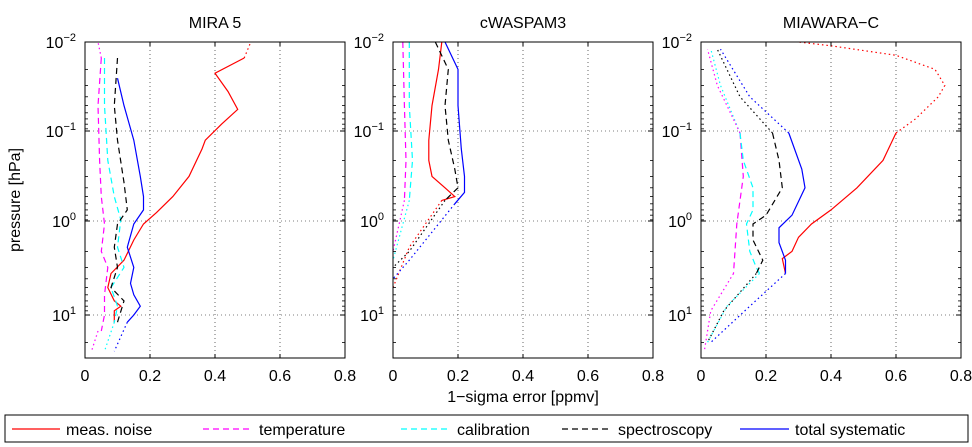 The height and width of the screenshot is (447, 972). What do you see at coordinates (831, 23) in the screenshot?
I see `panel-title: MIAWARA−C` at bounding box center [831, 23].